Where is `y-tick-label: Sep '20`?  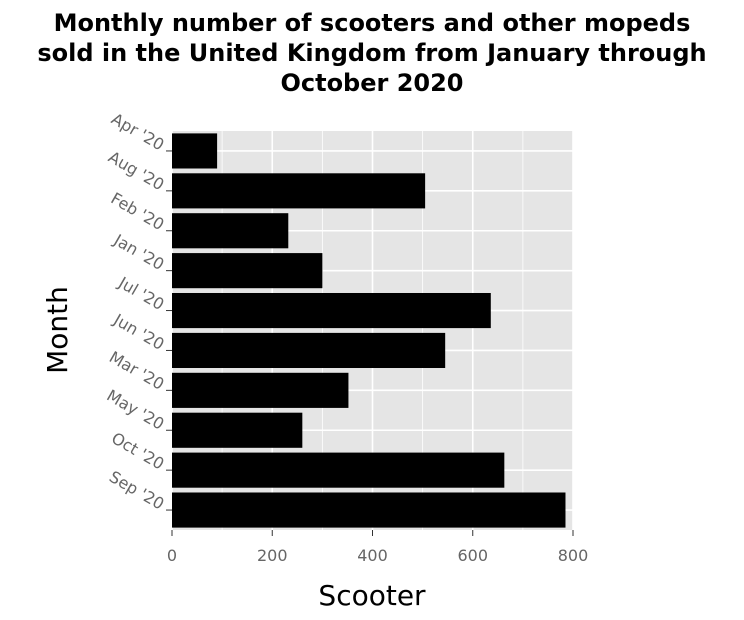 y-tick-label: Sep '20 is located at coordinates (136, 490).